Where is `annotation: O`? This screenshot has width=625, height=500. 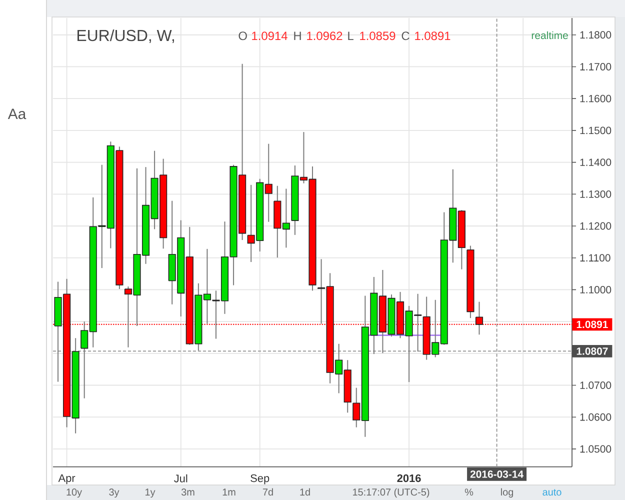 annotation: O is located at coordinates (242, 36).